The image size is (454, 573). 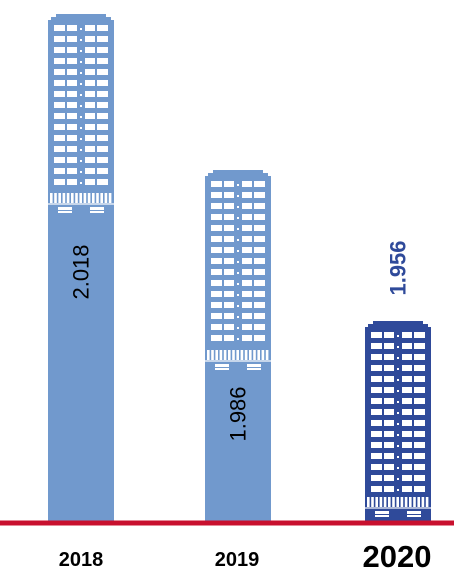 What do you see at coordinates (238, 413) in the screenshot?
I see `value-label-2019: 1.986` at bounding box center [238, 413].